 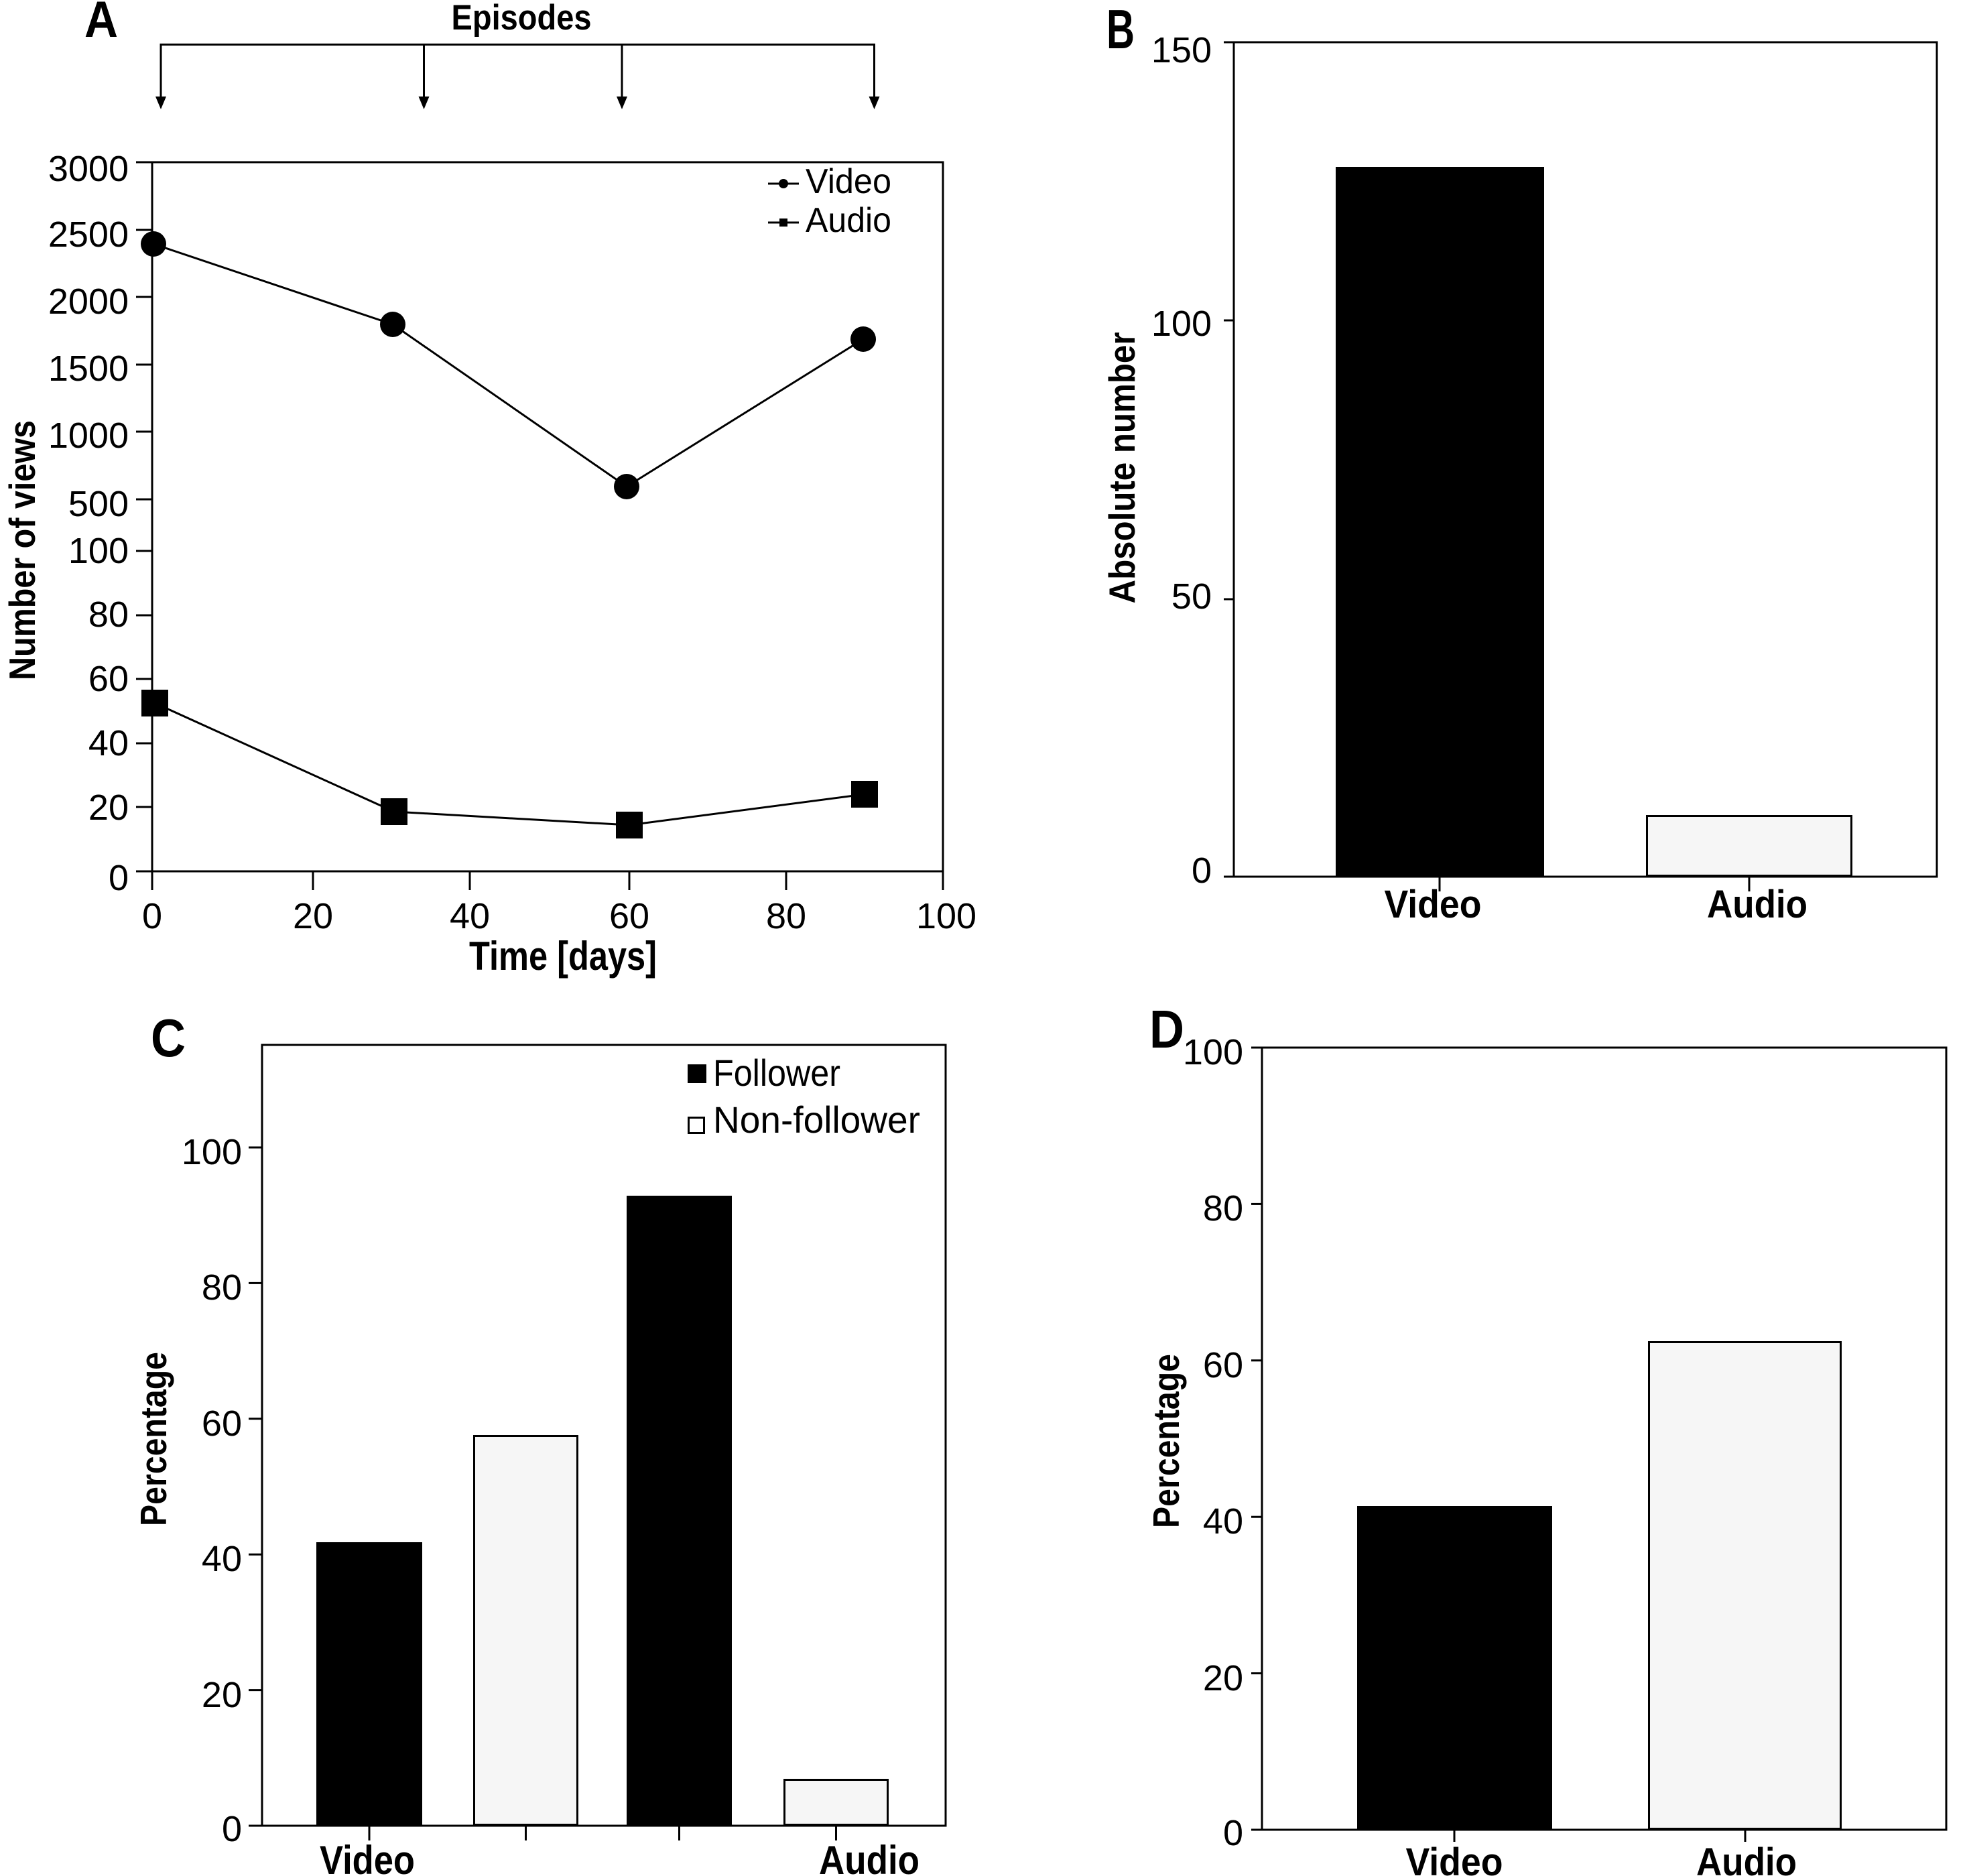 I want to click on svg-text: 2000, so click(x=88, y=302).